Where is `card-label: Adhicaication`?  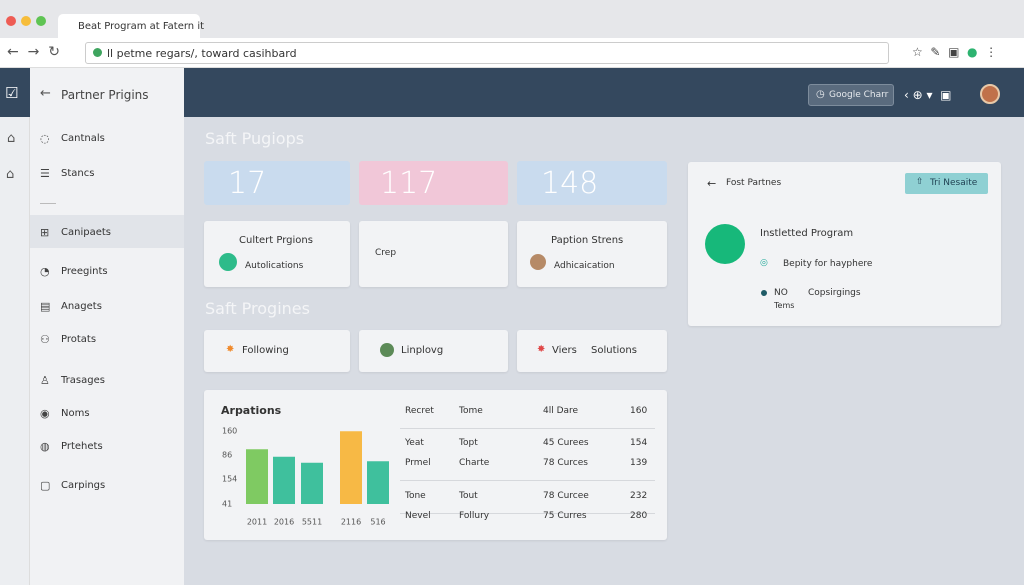
card-label: Adhicaication is located at coordinates (584, 266).